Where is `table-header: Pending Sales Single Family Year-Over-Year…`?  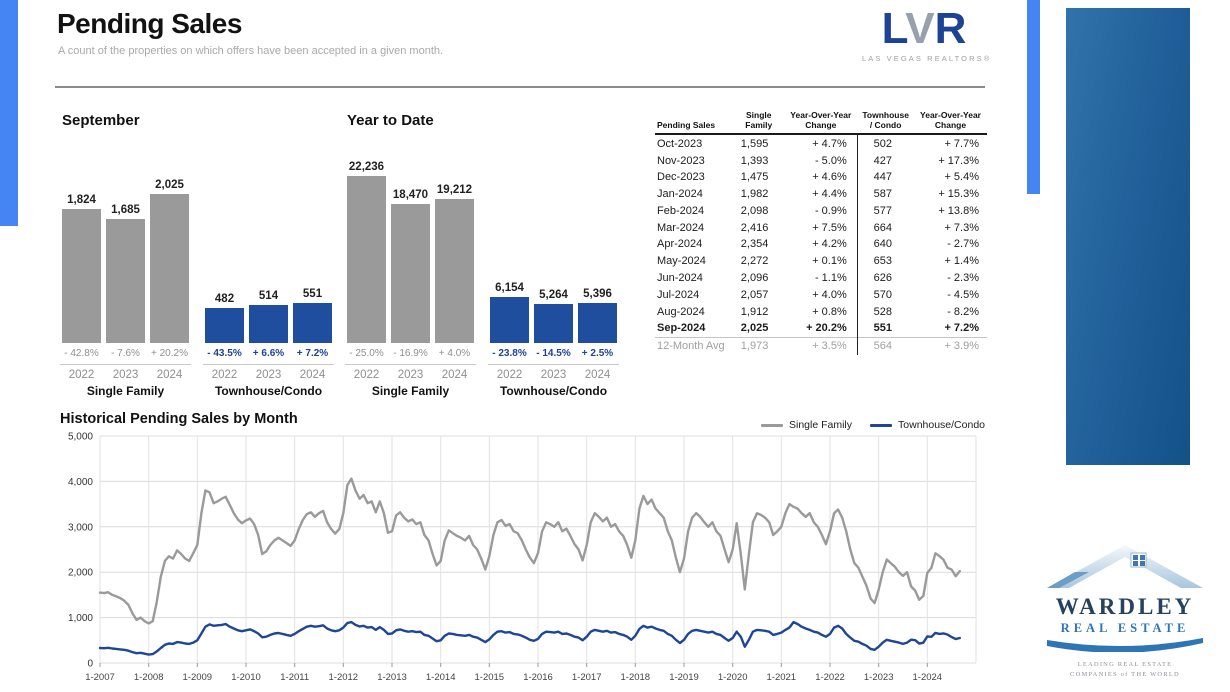 table-header: Pending Sales Single Family Year-Over-Year… is located at coordinates (821, 123).